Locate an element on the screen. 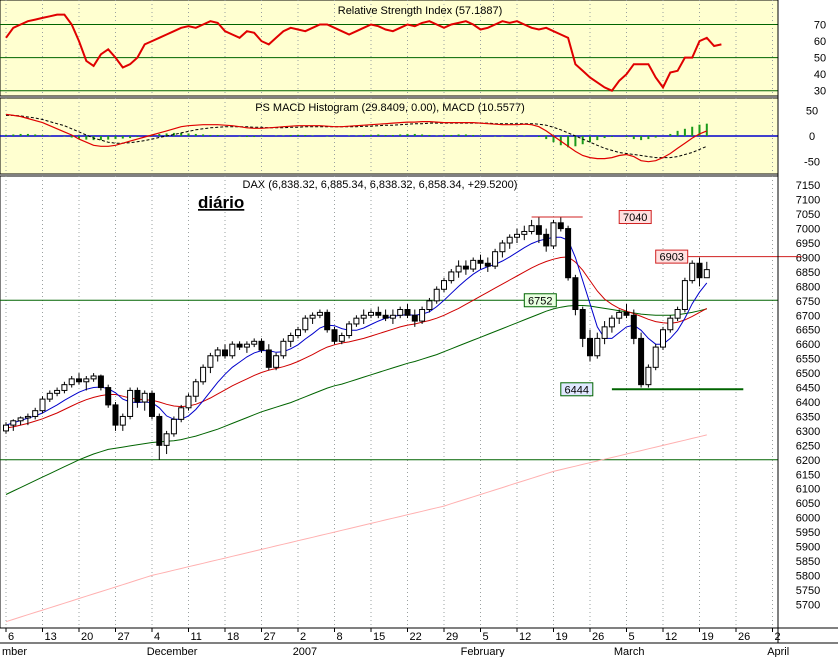  price-tick-label: 5900 is located at coordinates (808, 548).